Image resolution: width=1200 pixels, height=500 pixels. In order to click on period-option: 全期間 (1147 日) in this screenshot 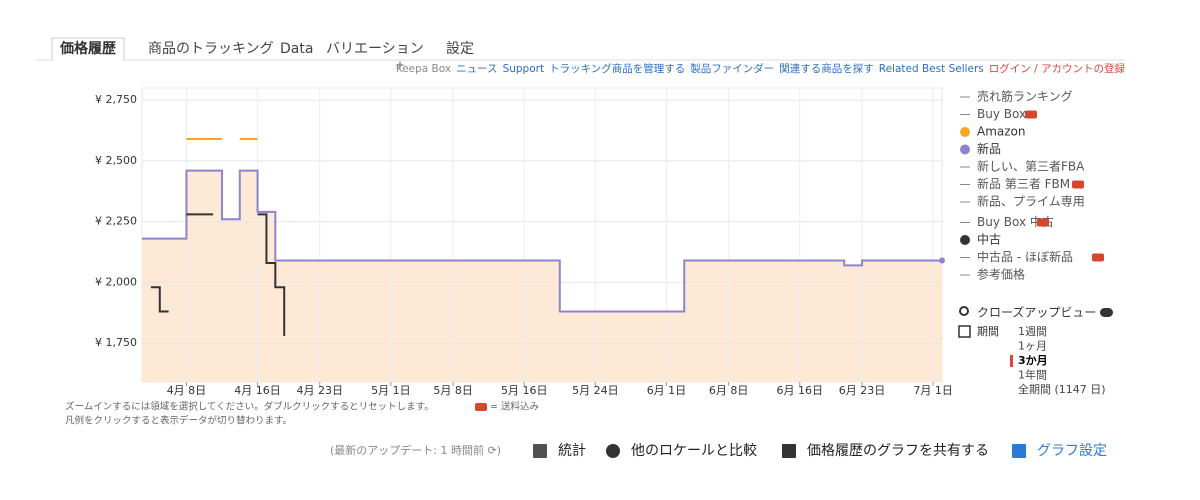, I will do `click(1062, 389)`.